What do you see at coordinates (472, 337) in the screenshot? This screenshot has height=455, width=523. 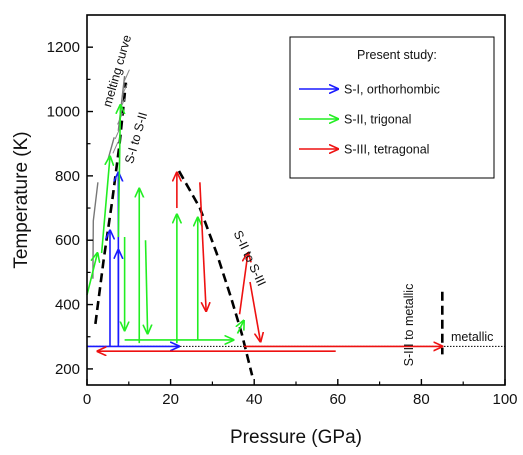 I see `metallic-label: metallic` at bounding box center [472, 337].